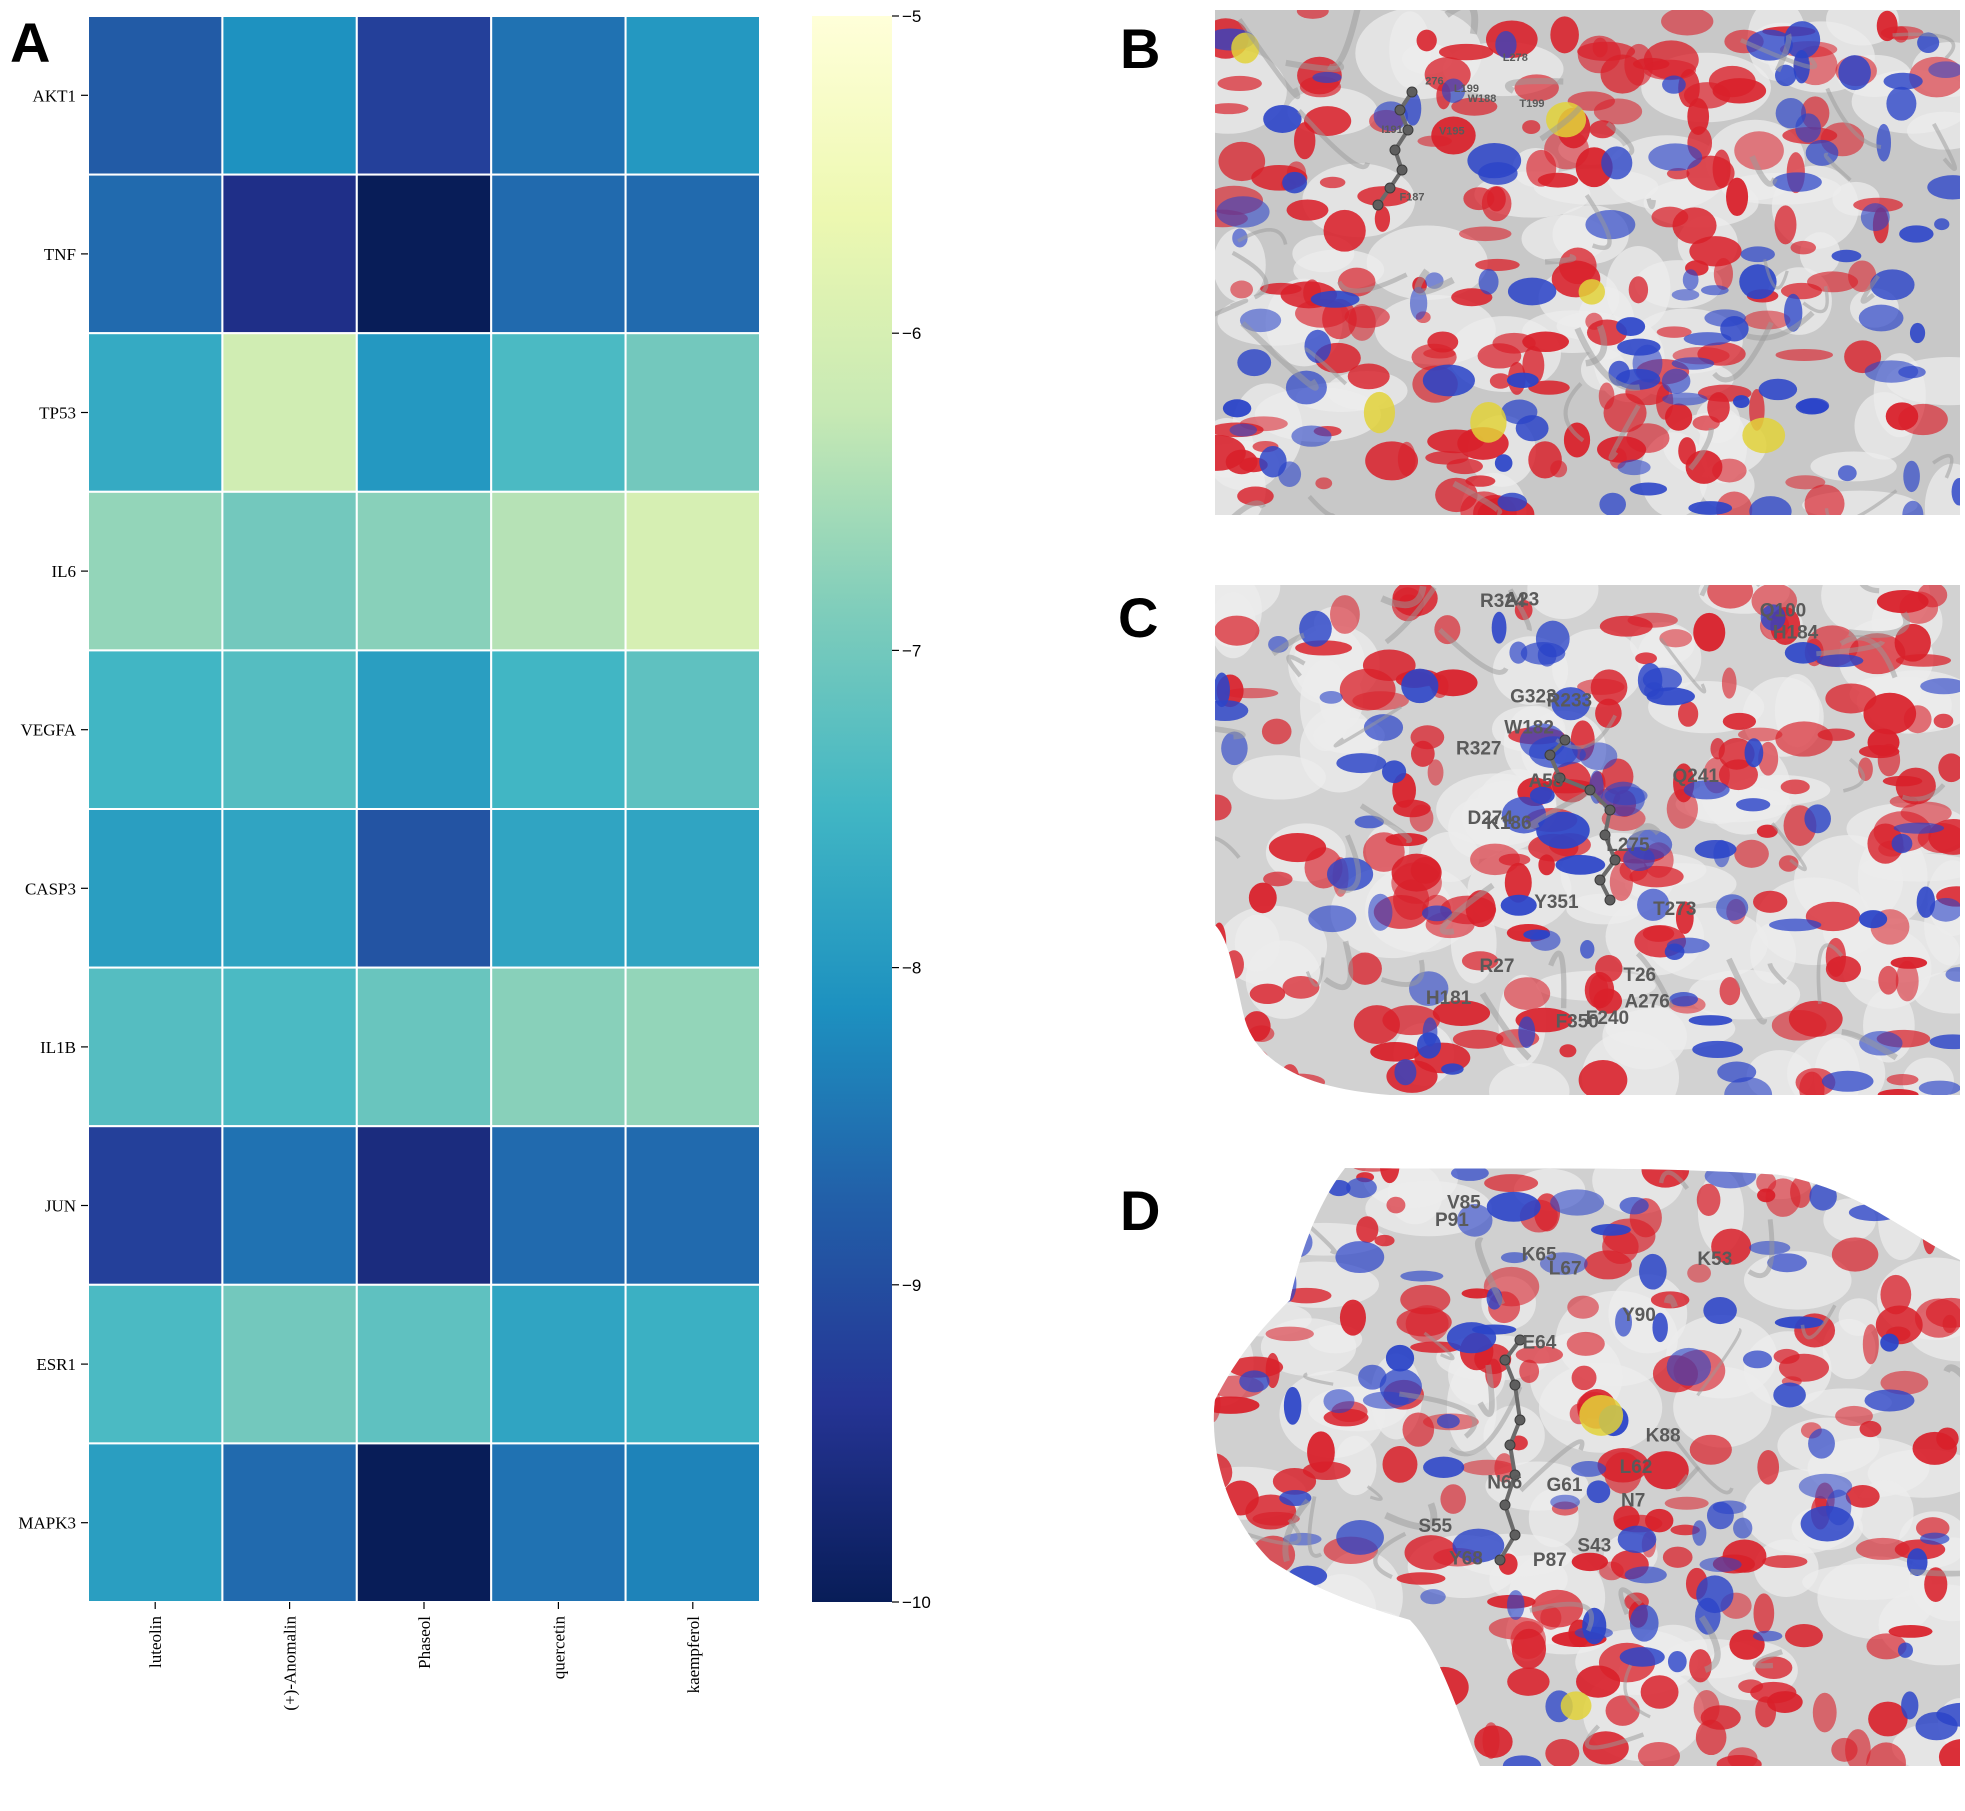 Image resolution: width=1965 pixels, height=1811 pixels. What do you see at coordinates (1508, 823) in the screenshot?
I see `residue-label: K186` at bounding box center [1508, 823].